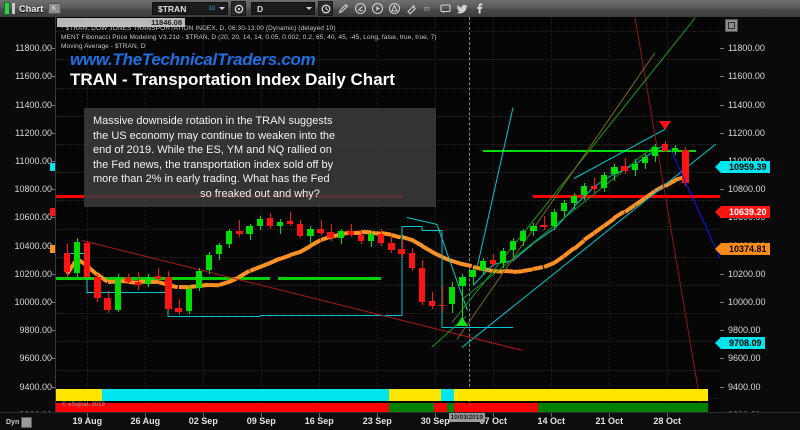 This screenshot has width=800, height=430. I want to click on price-tick-right: 11400.00, so click(746, 104).